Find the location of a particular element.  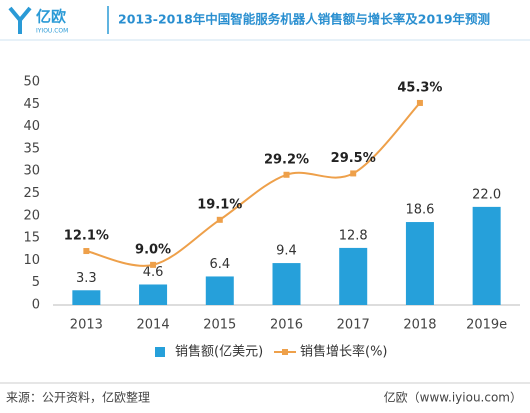

line-label: 45.3% is located at coordinates (419, 87).